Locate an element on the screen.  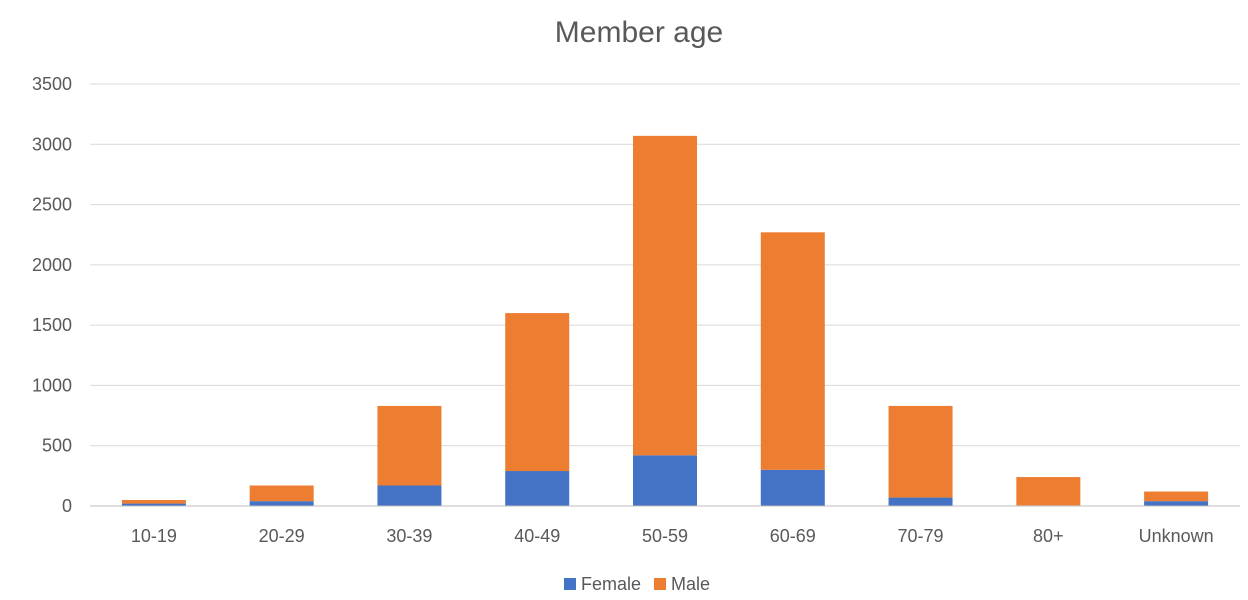
legend: Female Male is located at coordinates (637, 584).